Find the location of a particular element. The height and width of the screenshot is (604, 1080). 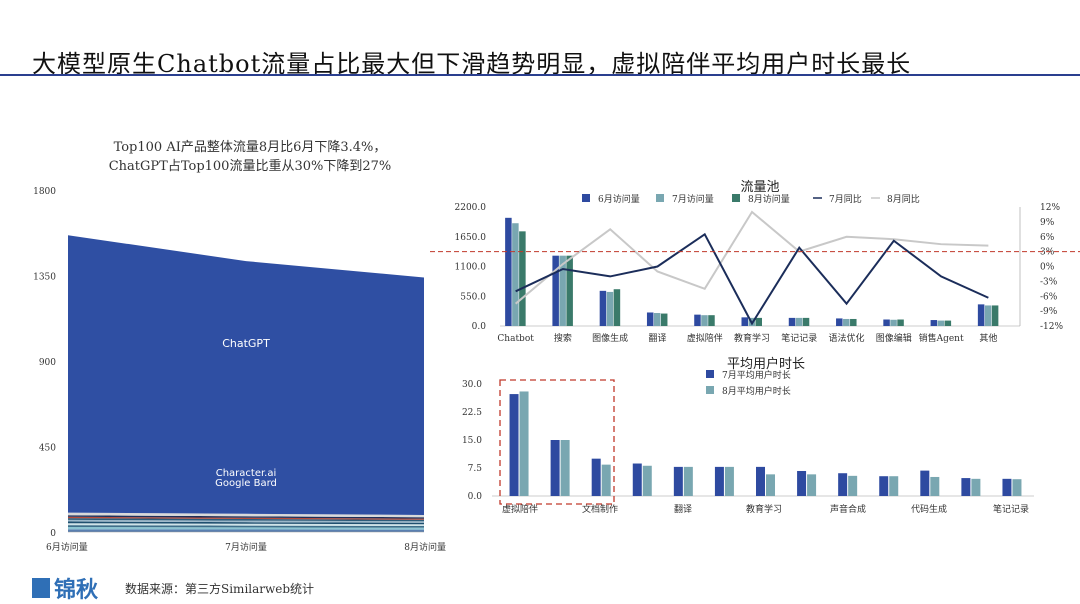

footer-logo: 锦秋 is located at coordinates (65, 588).